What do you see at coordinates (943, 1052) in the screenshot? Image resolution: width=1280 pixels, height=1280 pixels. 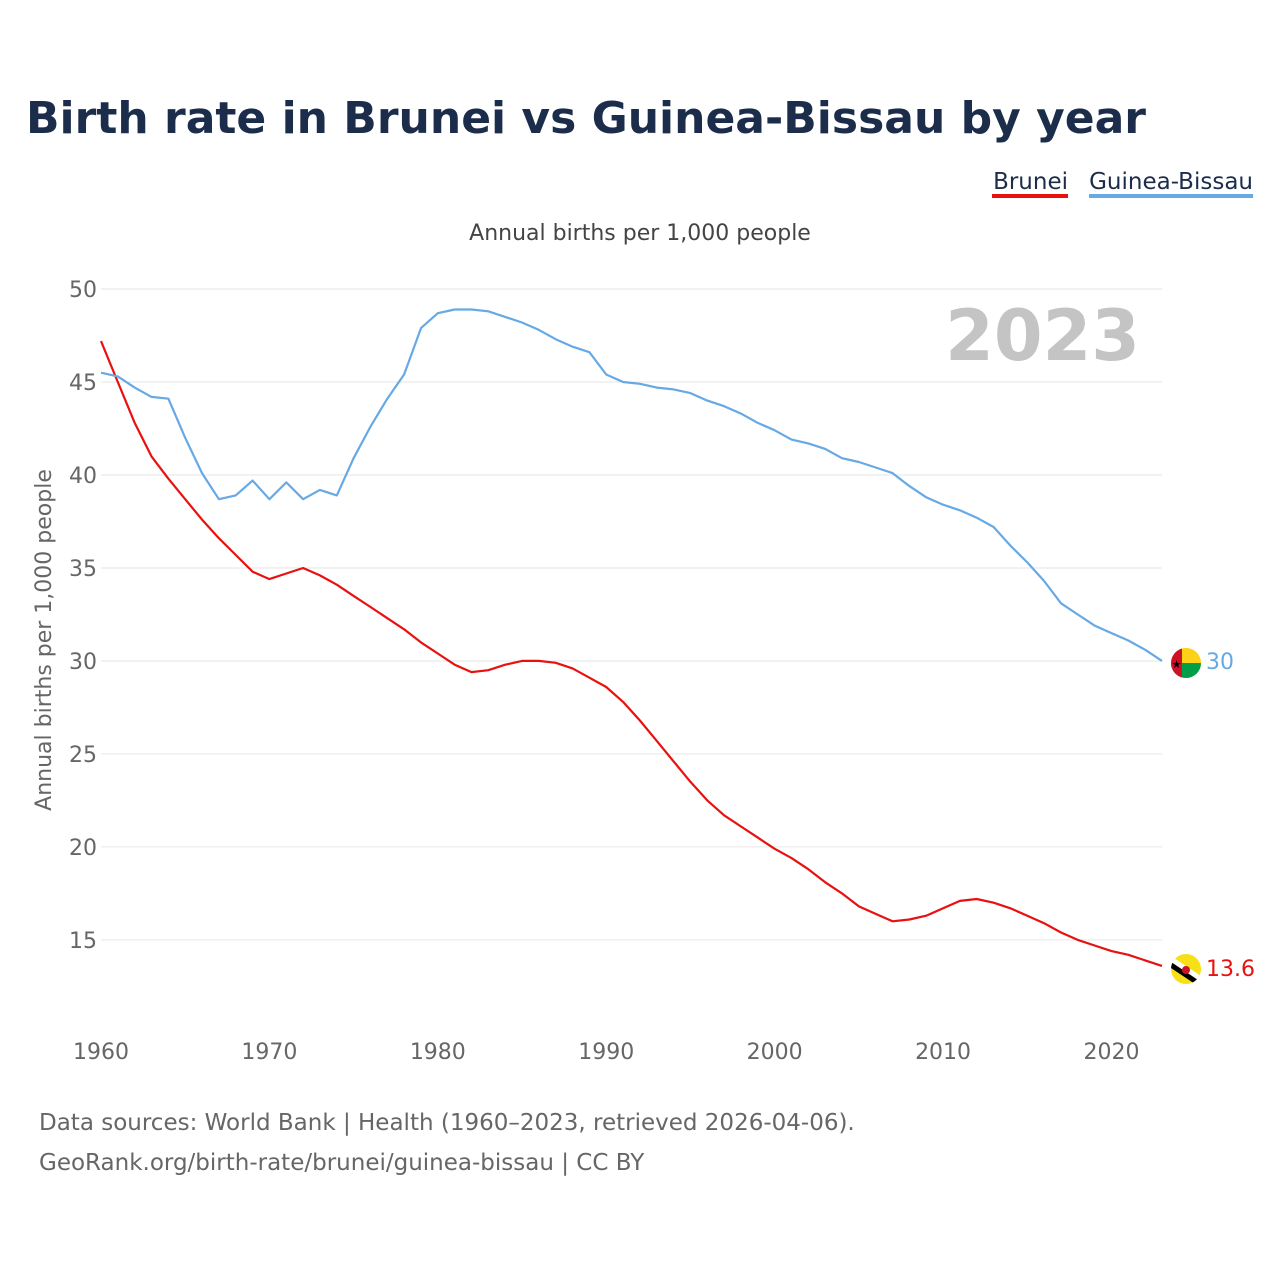 I see `x-tick-label: 2010` at bounding box center [943, 1052].